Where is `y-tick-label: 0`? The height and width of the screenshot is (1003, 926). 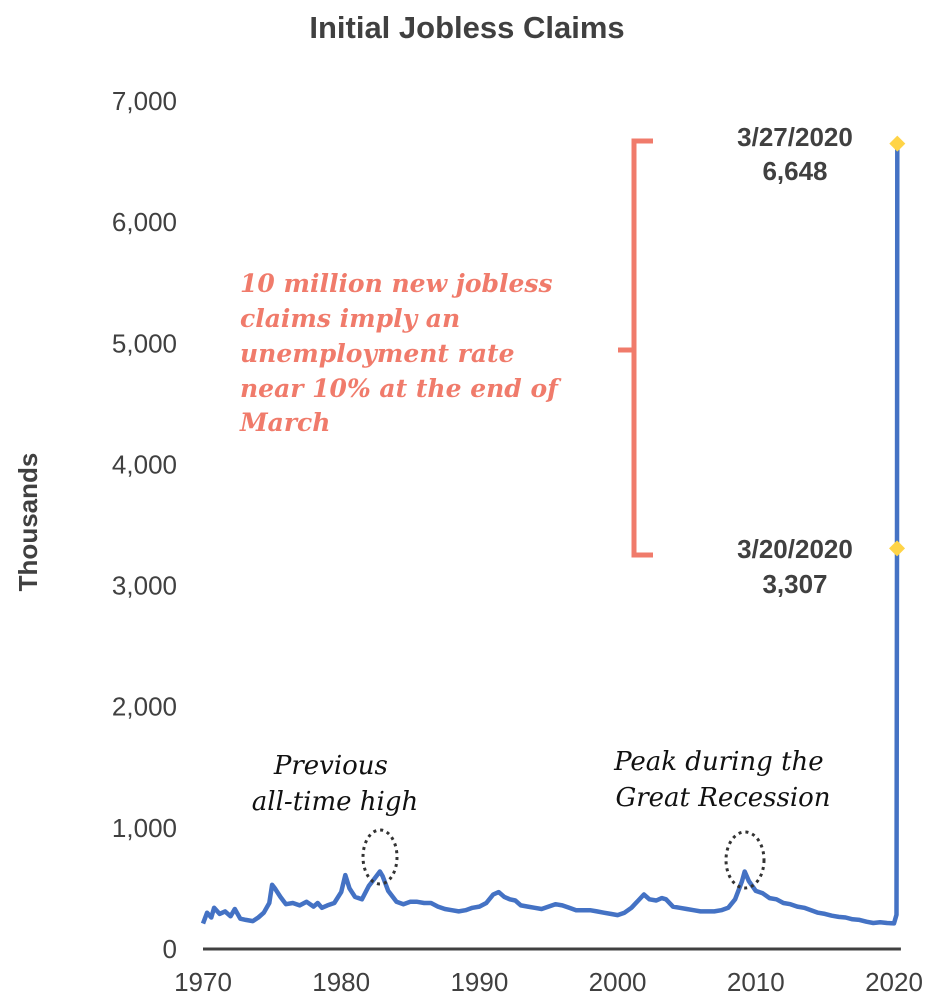 y-tick-label: 0 is located at coordinates (170, 949).